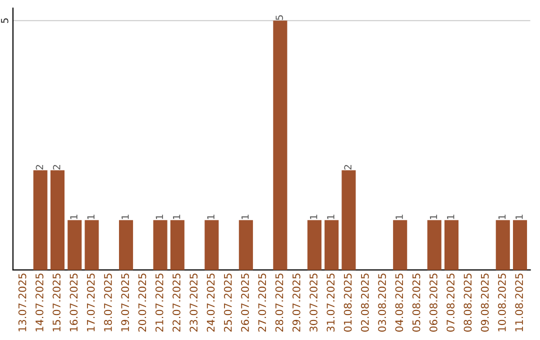  I want to click on x-tick-label: 10.08.2025, so click(502, 303).